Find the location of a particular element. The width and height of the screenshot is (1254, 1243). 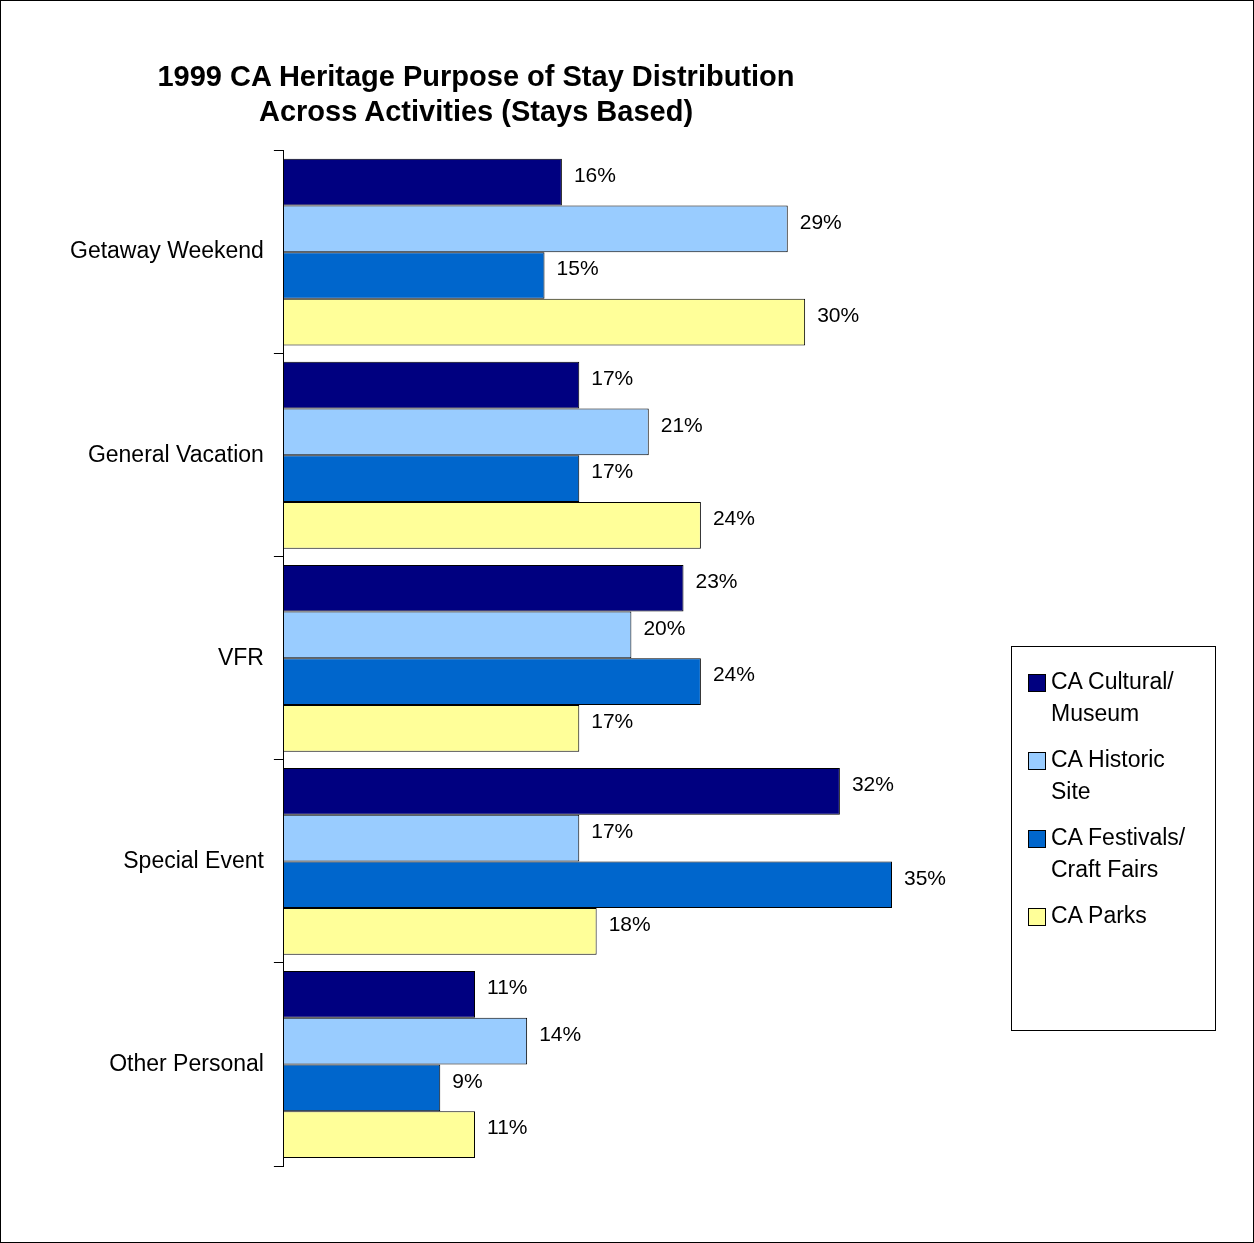

legend-label: CA Parks is located at coordinates (1099, 915).